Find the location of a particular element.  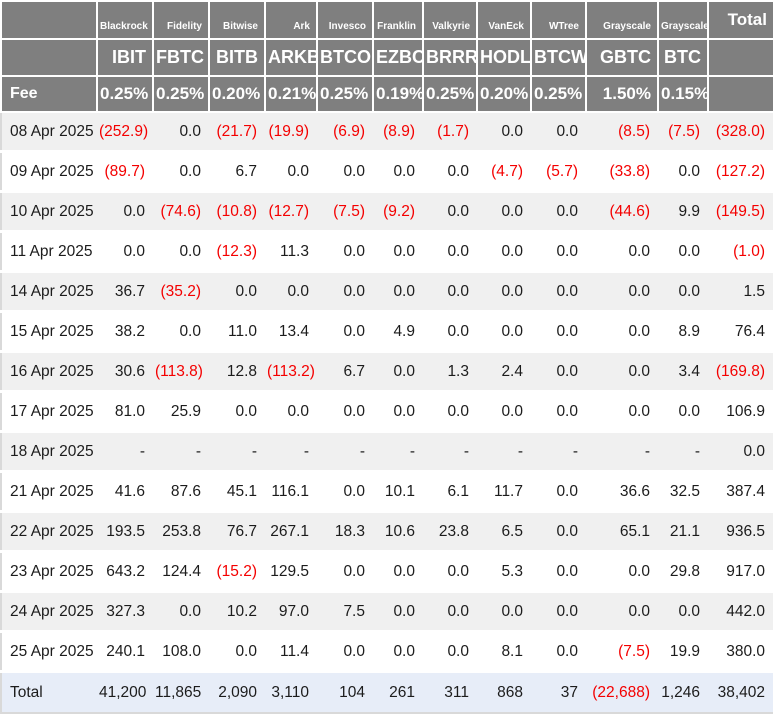

value-cell: 2.4 is located at coordinates (504, 372).